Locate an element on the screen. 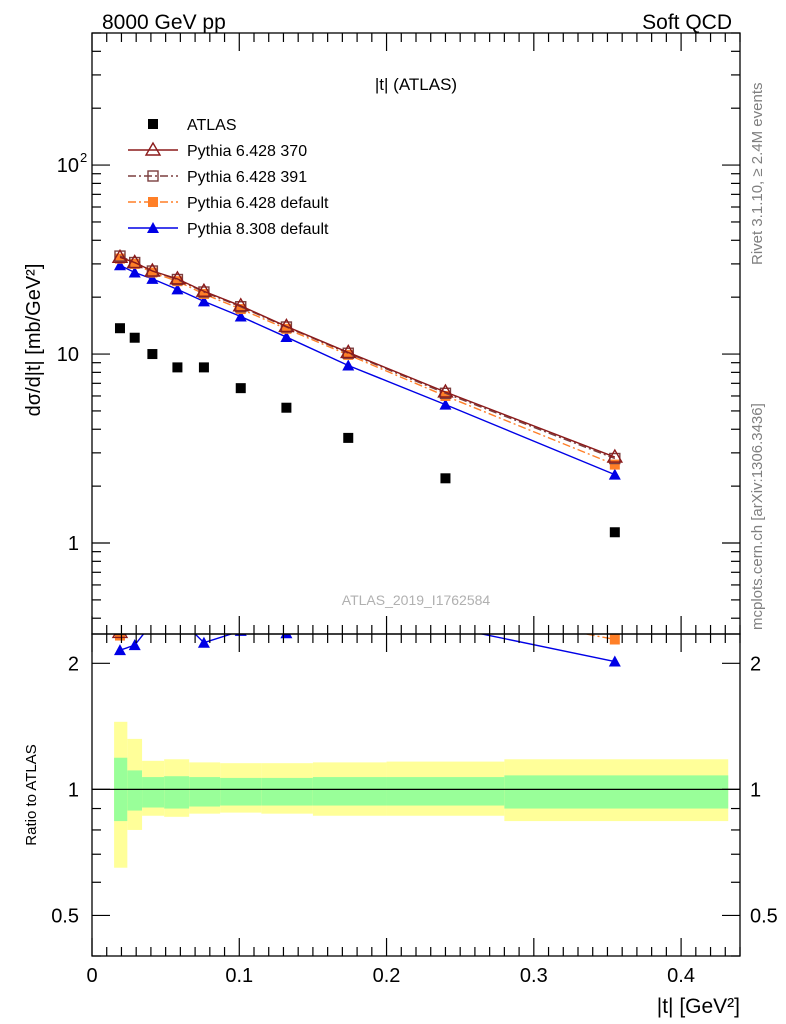 The height and width of the screenshot is (1024, 786). source-label: mcplots.cern.ch [arXiv:1306.3436] is located at coordinates (757, 516).